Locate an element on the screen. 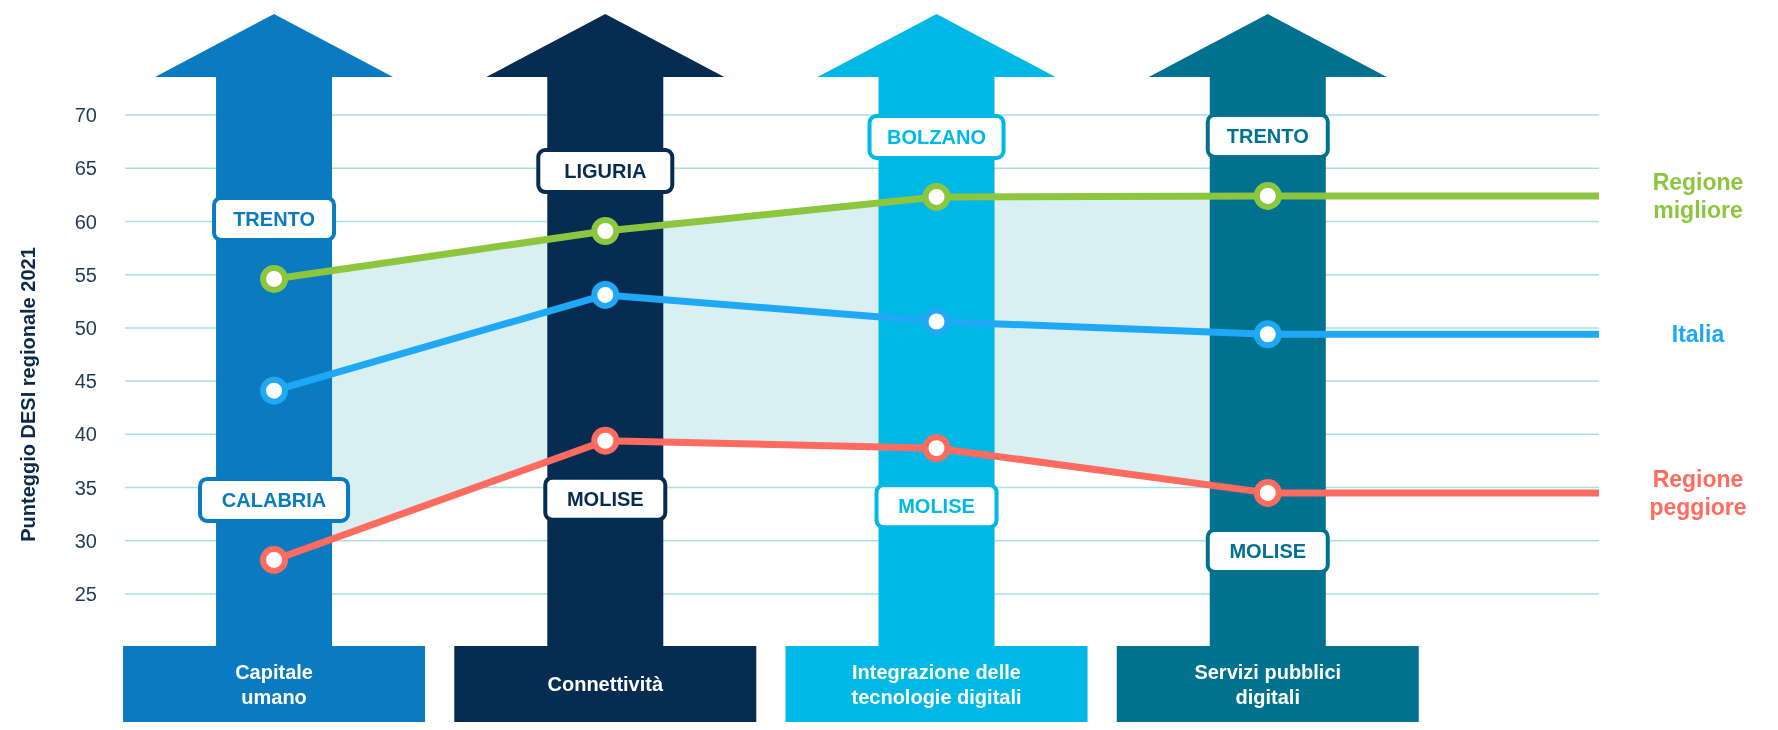 This screenshot has width=1778, height=730. text: Regione migliore is located at coordinates (1698, 195).